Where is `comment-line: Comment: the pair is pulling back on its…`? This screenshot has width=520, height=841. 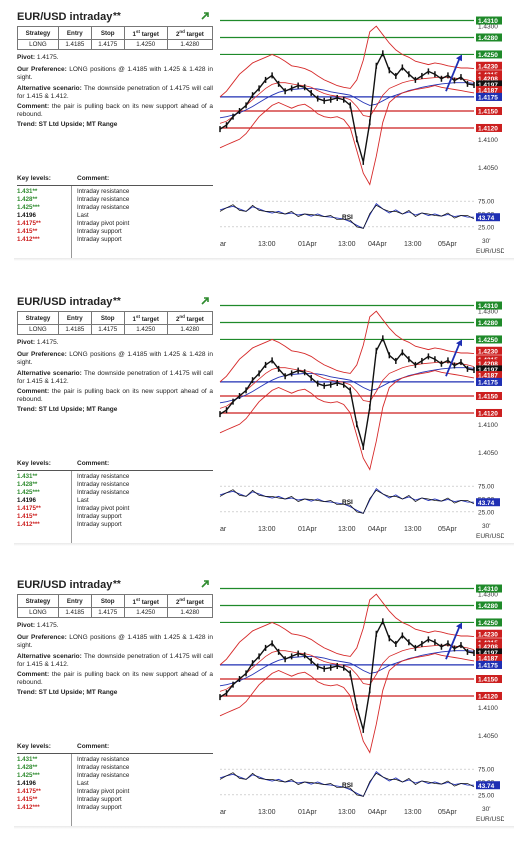 comment-line: Comment: the pair is pulling back on its… is located at coordinates (115, 396).